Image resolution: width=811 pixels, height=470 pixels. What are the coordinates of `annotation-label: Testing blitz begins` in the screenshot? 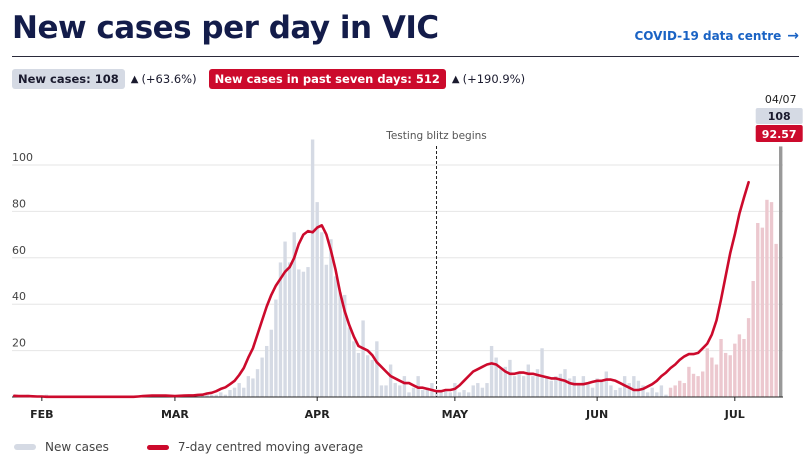 It's located at (436, 136).